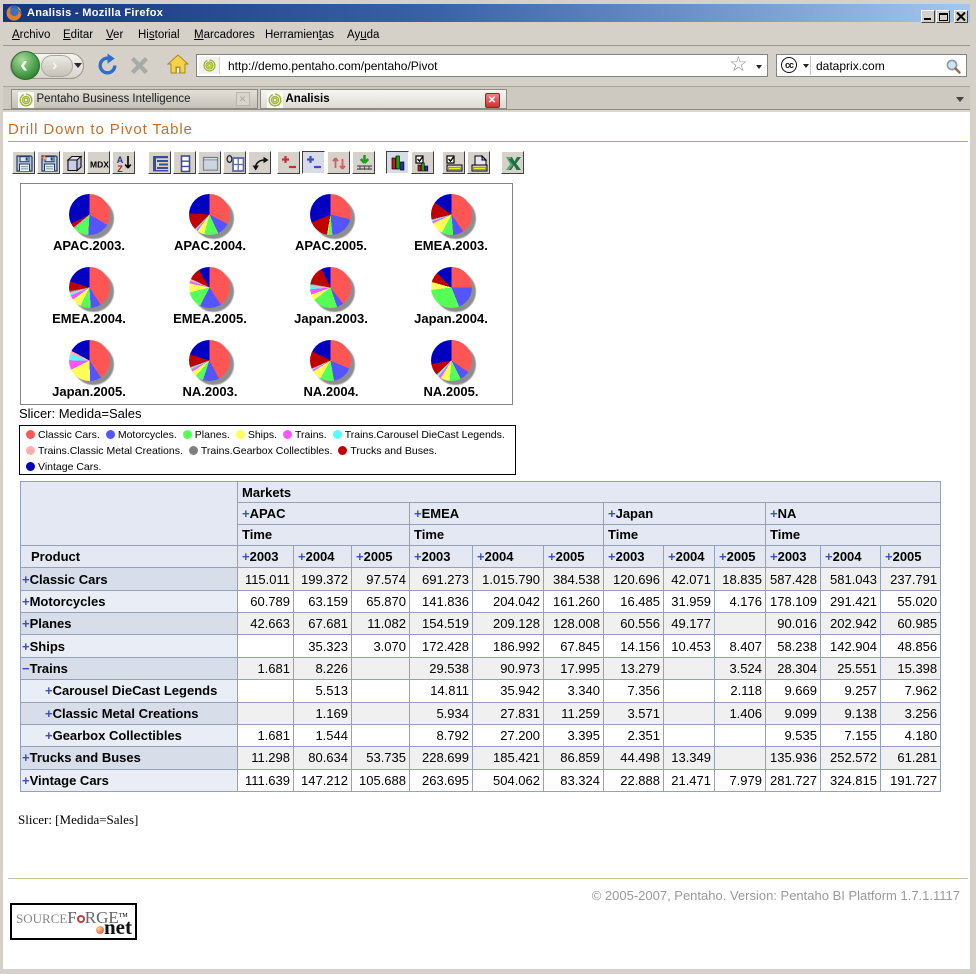  What do you see at coordinates (120, 160) in the screenshot?
I see `svg-text: A` at bounding box center [120, 160].